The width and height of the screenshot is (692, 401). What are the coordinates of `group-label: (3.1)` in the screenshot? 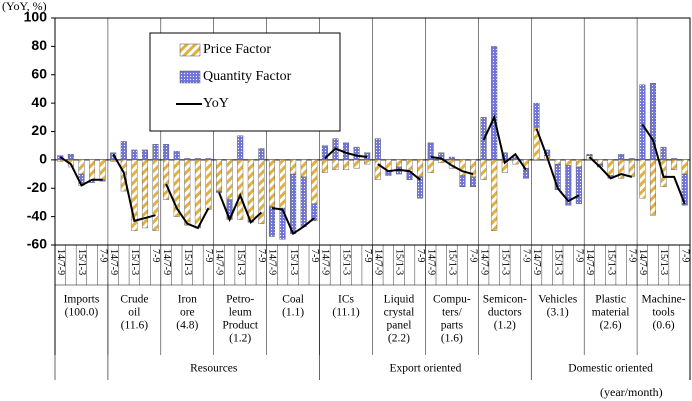 It's located at (558, 313).